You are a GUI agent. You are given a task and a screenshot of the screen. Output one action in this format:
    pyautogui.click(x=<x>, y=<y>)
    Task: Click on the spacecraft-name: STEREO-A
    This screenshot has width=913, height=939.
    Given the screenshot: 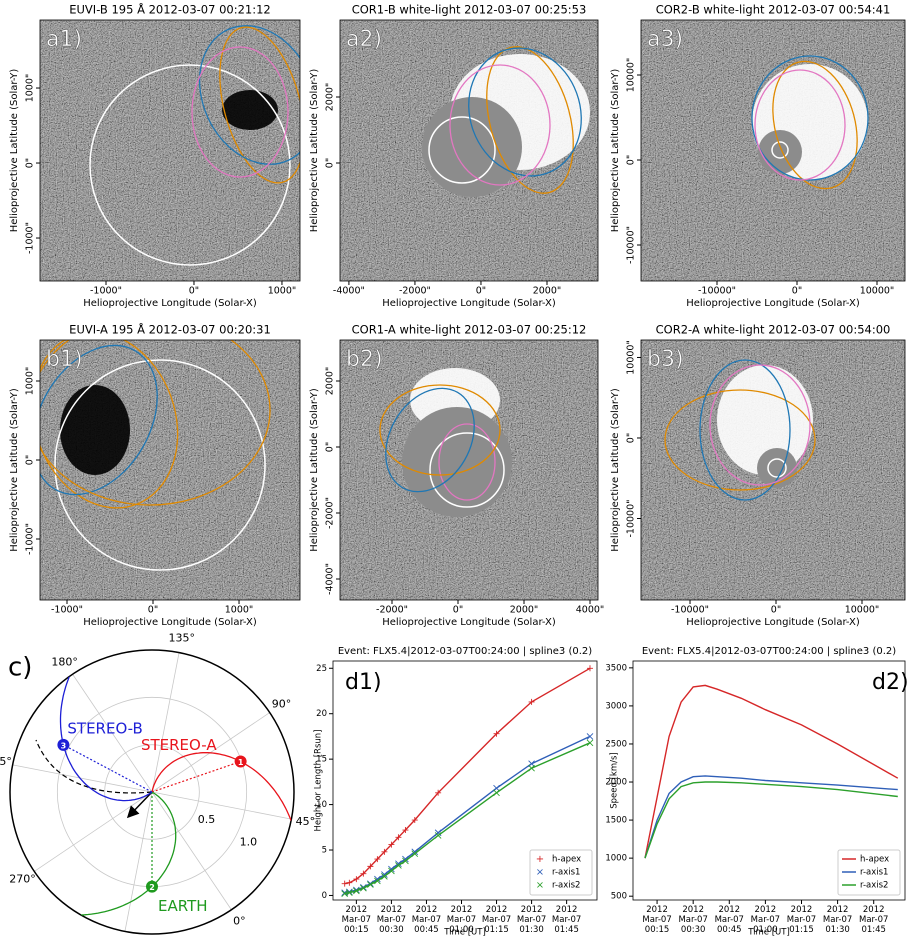 What is the action you would take?
    pyautogui.click(x=179, y=745)
    